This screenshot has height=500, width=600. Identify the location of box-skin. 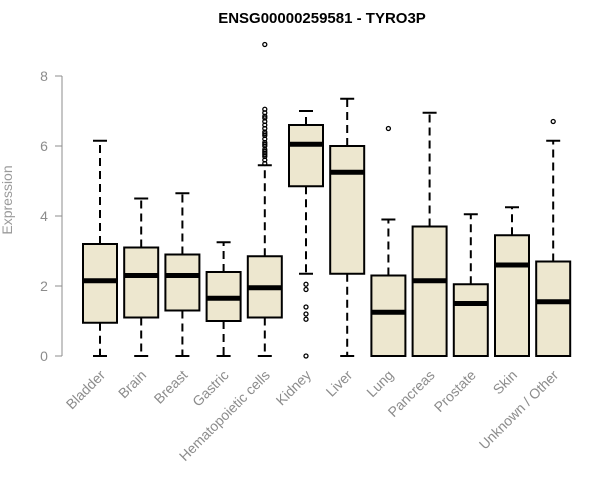
(512, 281).